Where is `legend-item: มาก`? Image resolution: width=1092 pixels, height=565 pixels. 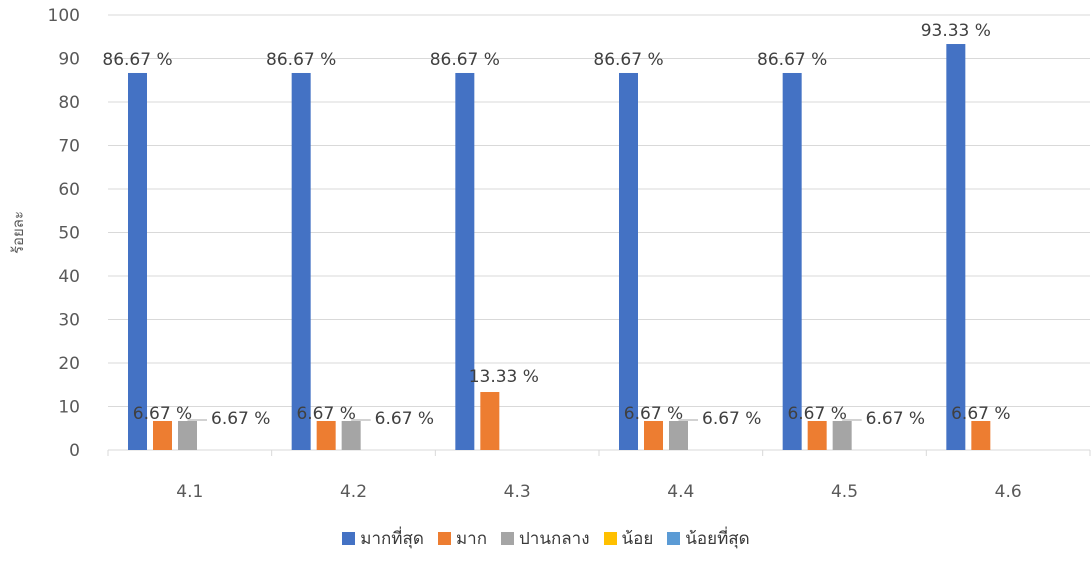
legend-item: มาก is located at coordinates (462, 538).